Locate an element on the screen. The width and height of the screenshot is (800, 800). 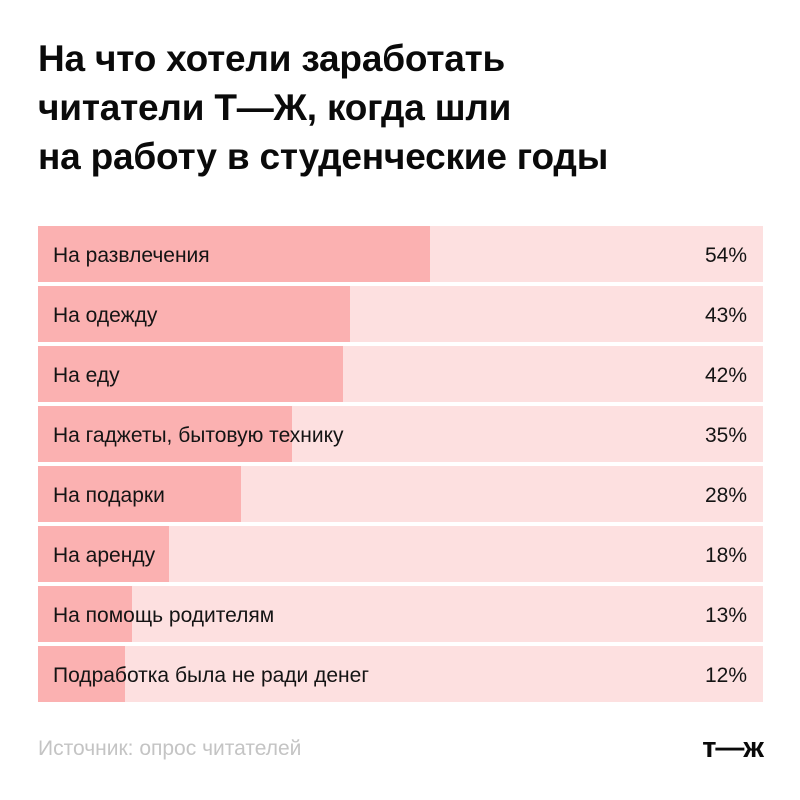
bar-row: На еду 42% is located at coordinates (400, 374).